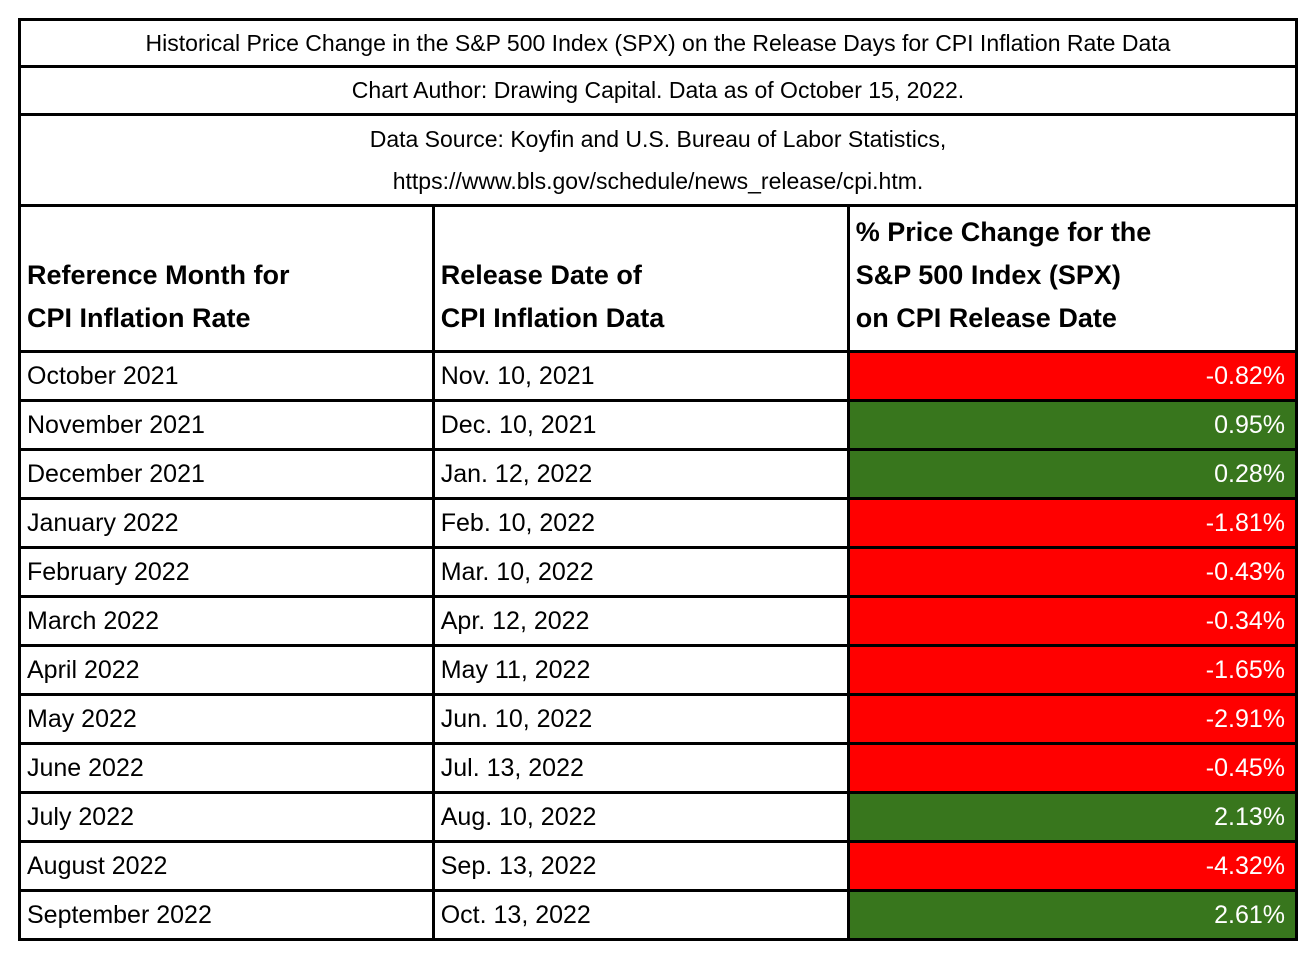  Describe the element at coordinates (226, 670) in the screenshot. I see `reference-month-cell: April 2022` at that location.